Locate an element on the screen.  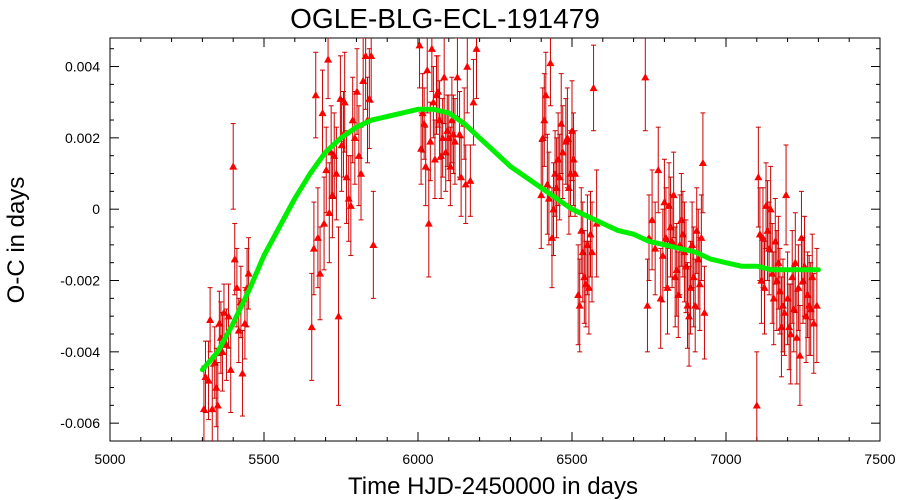
y-tick-label: 0.004 is located at coordinates (82, 67).